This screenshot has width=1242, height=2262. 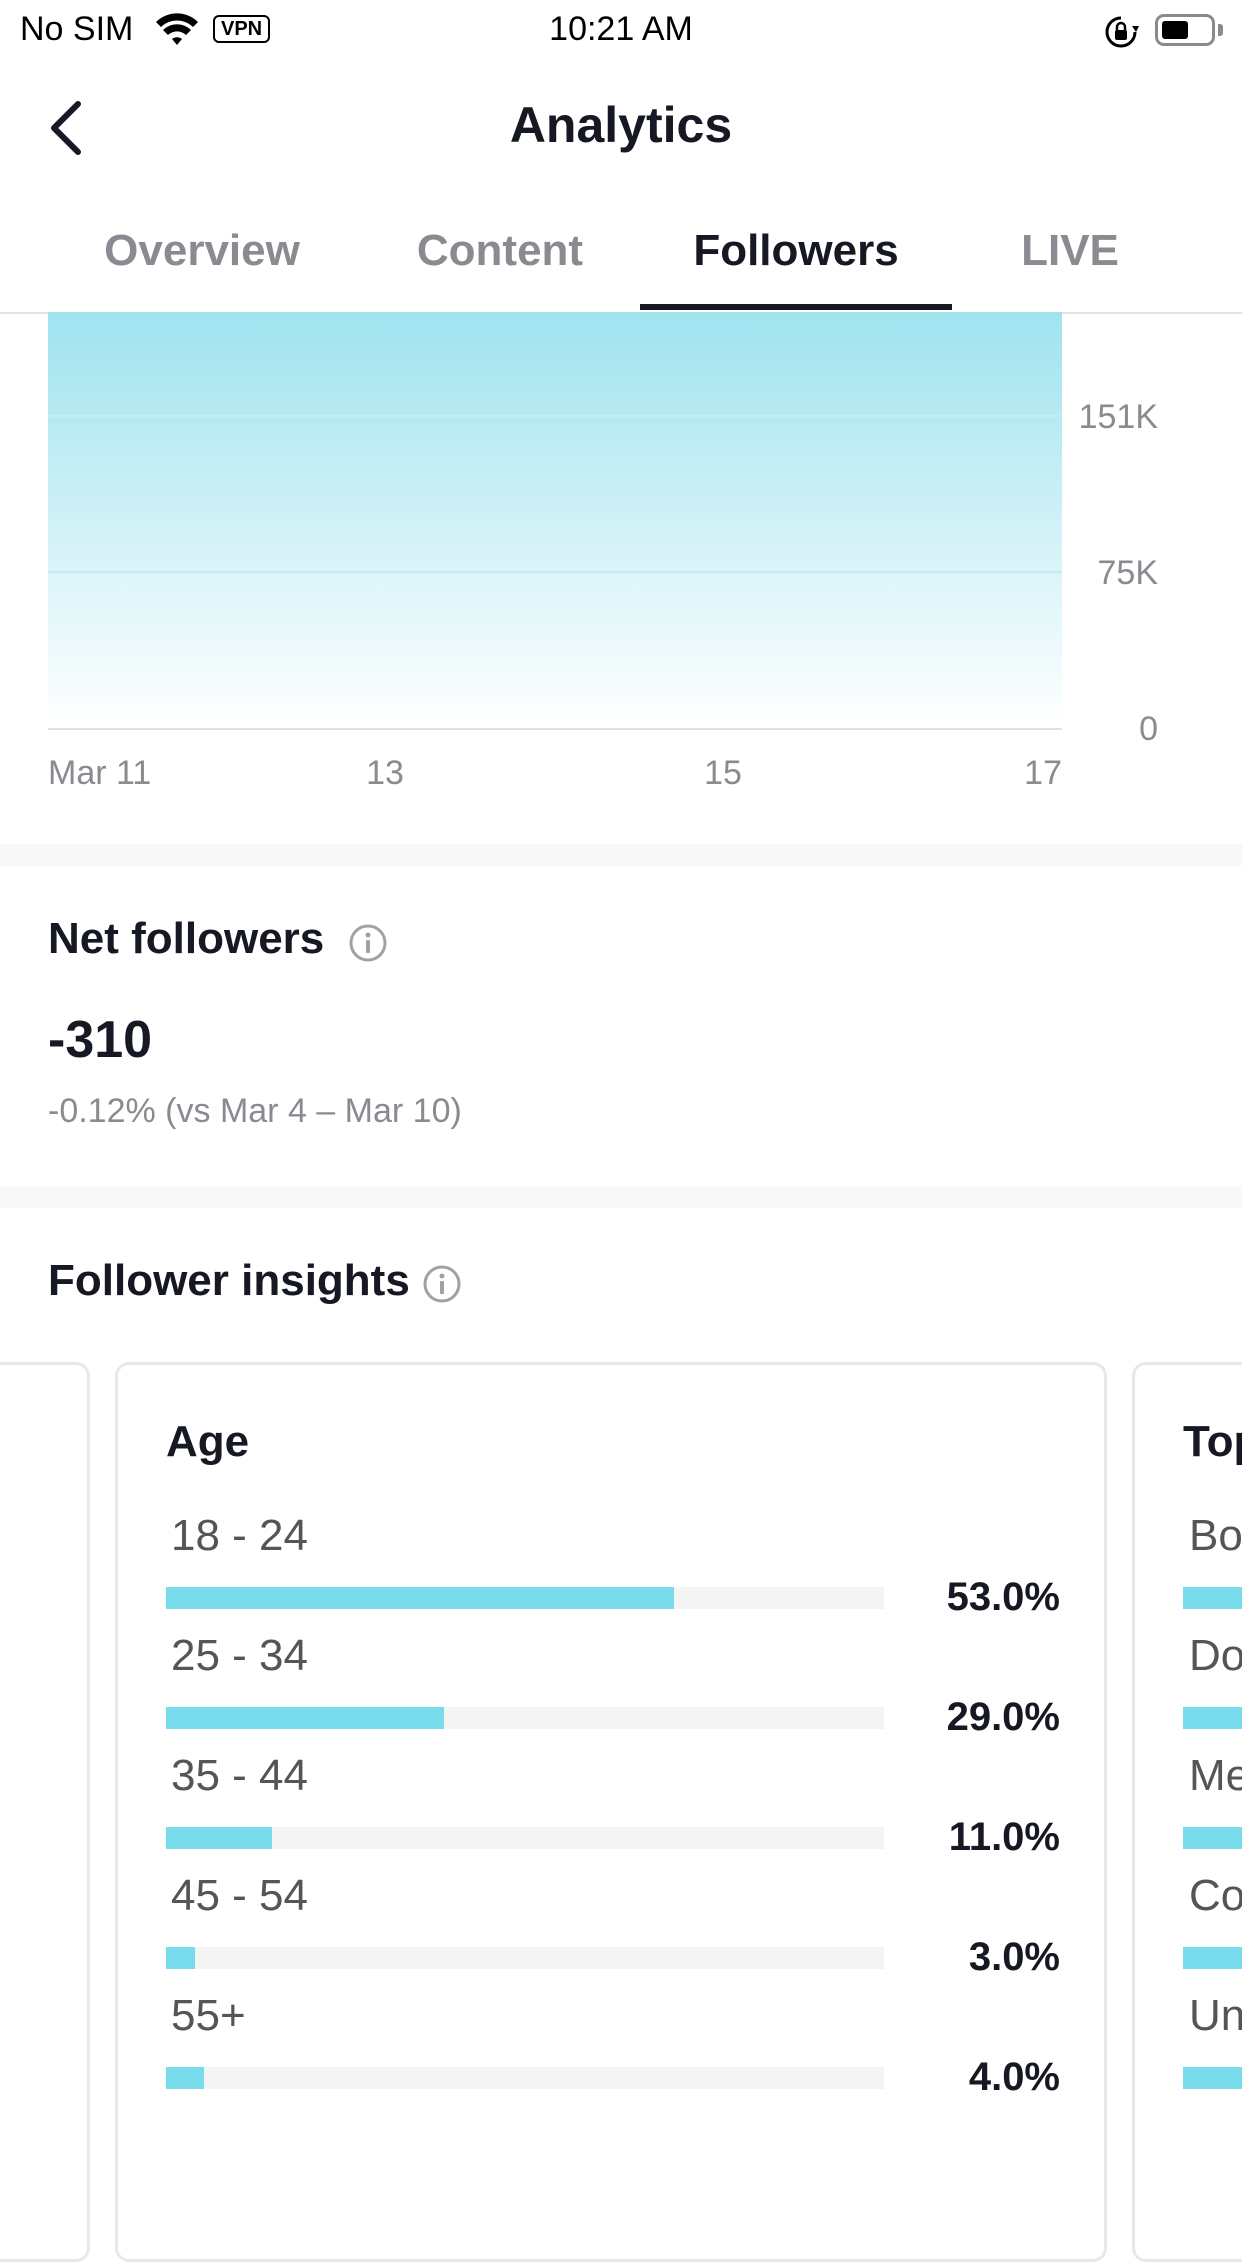 What do you see at coordinates (796, 307) in the screenshot?
I see `active-tab-indicator` at bounding box center [796, 307].